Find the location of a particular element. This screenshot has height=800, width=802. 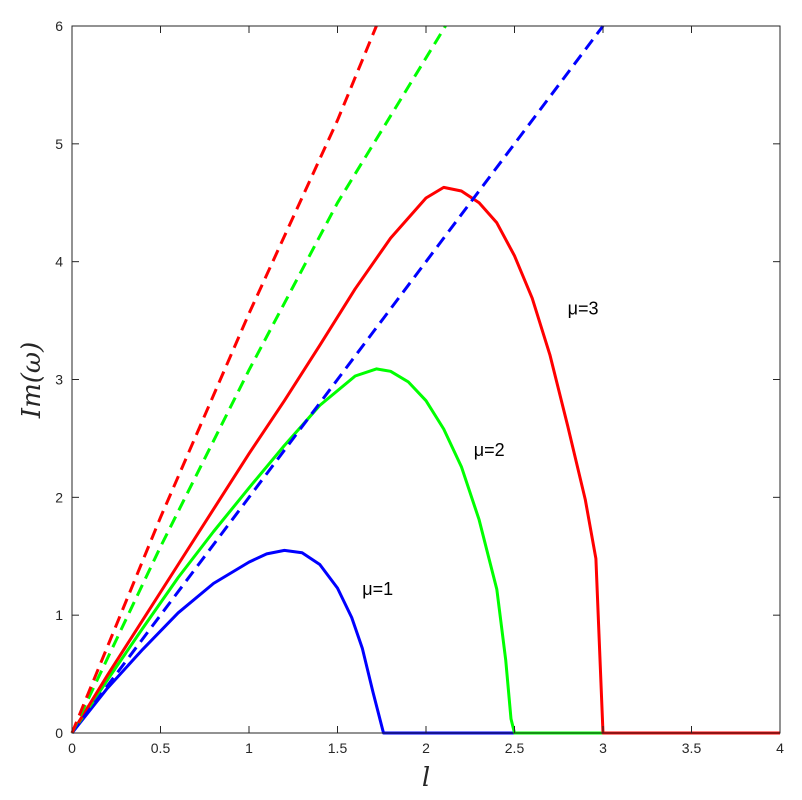

x-tick-label: 3.5 is located at coordinates (692, 748).